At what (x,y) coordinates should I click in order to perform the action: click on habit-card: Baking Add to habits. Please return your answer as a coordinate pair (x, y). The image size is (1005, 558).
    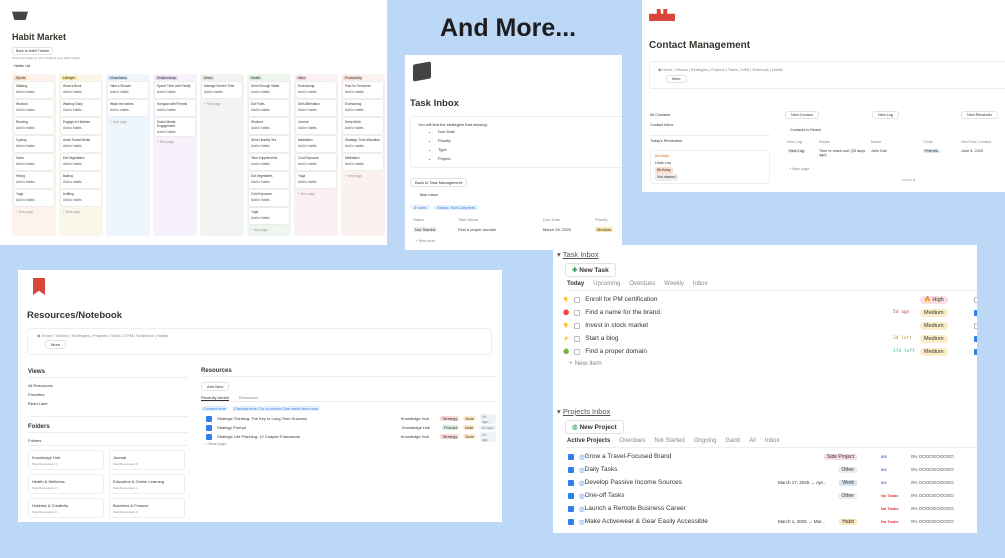
    Looking at the image, I should click on (81, 180).